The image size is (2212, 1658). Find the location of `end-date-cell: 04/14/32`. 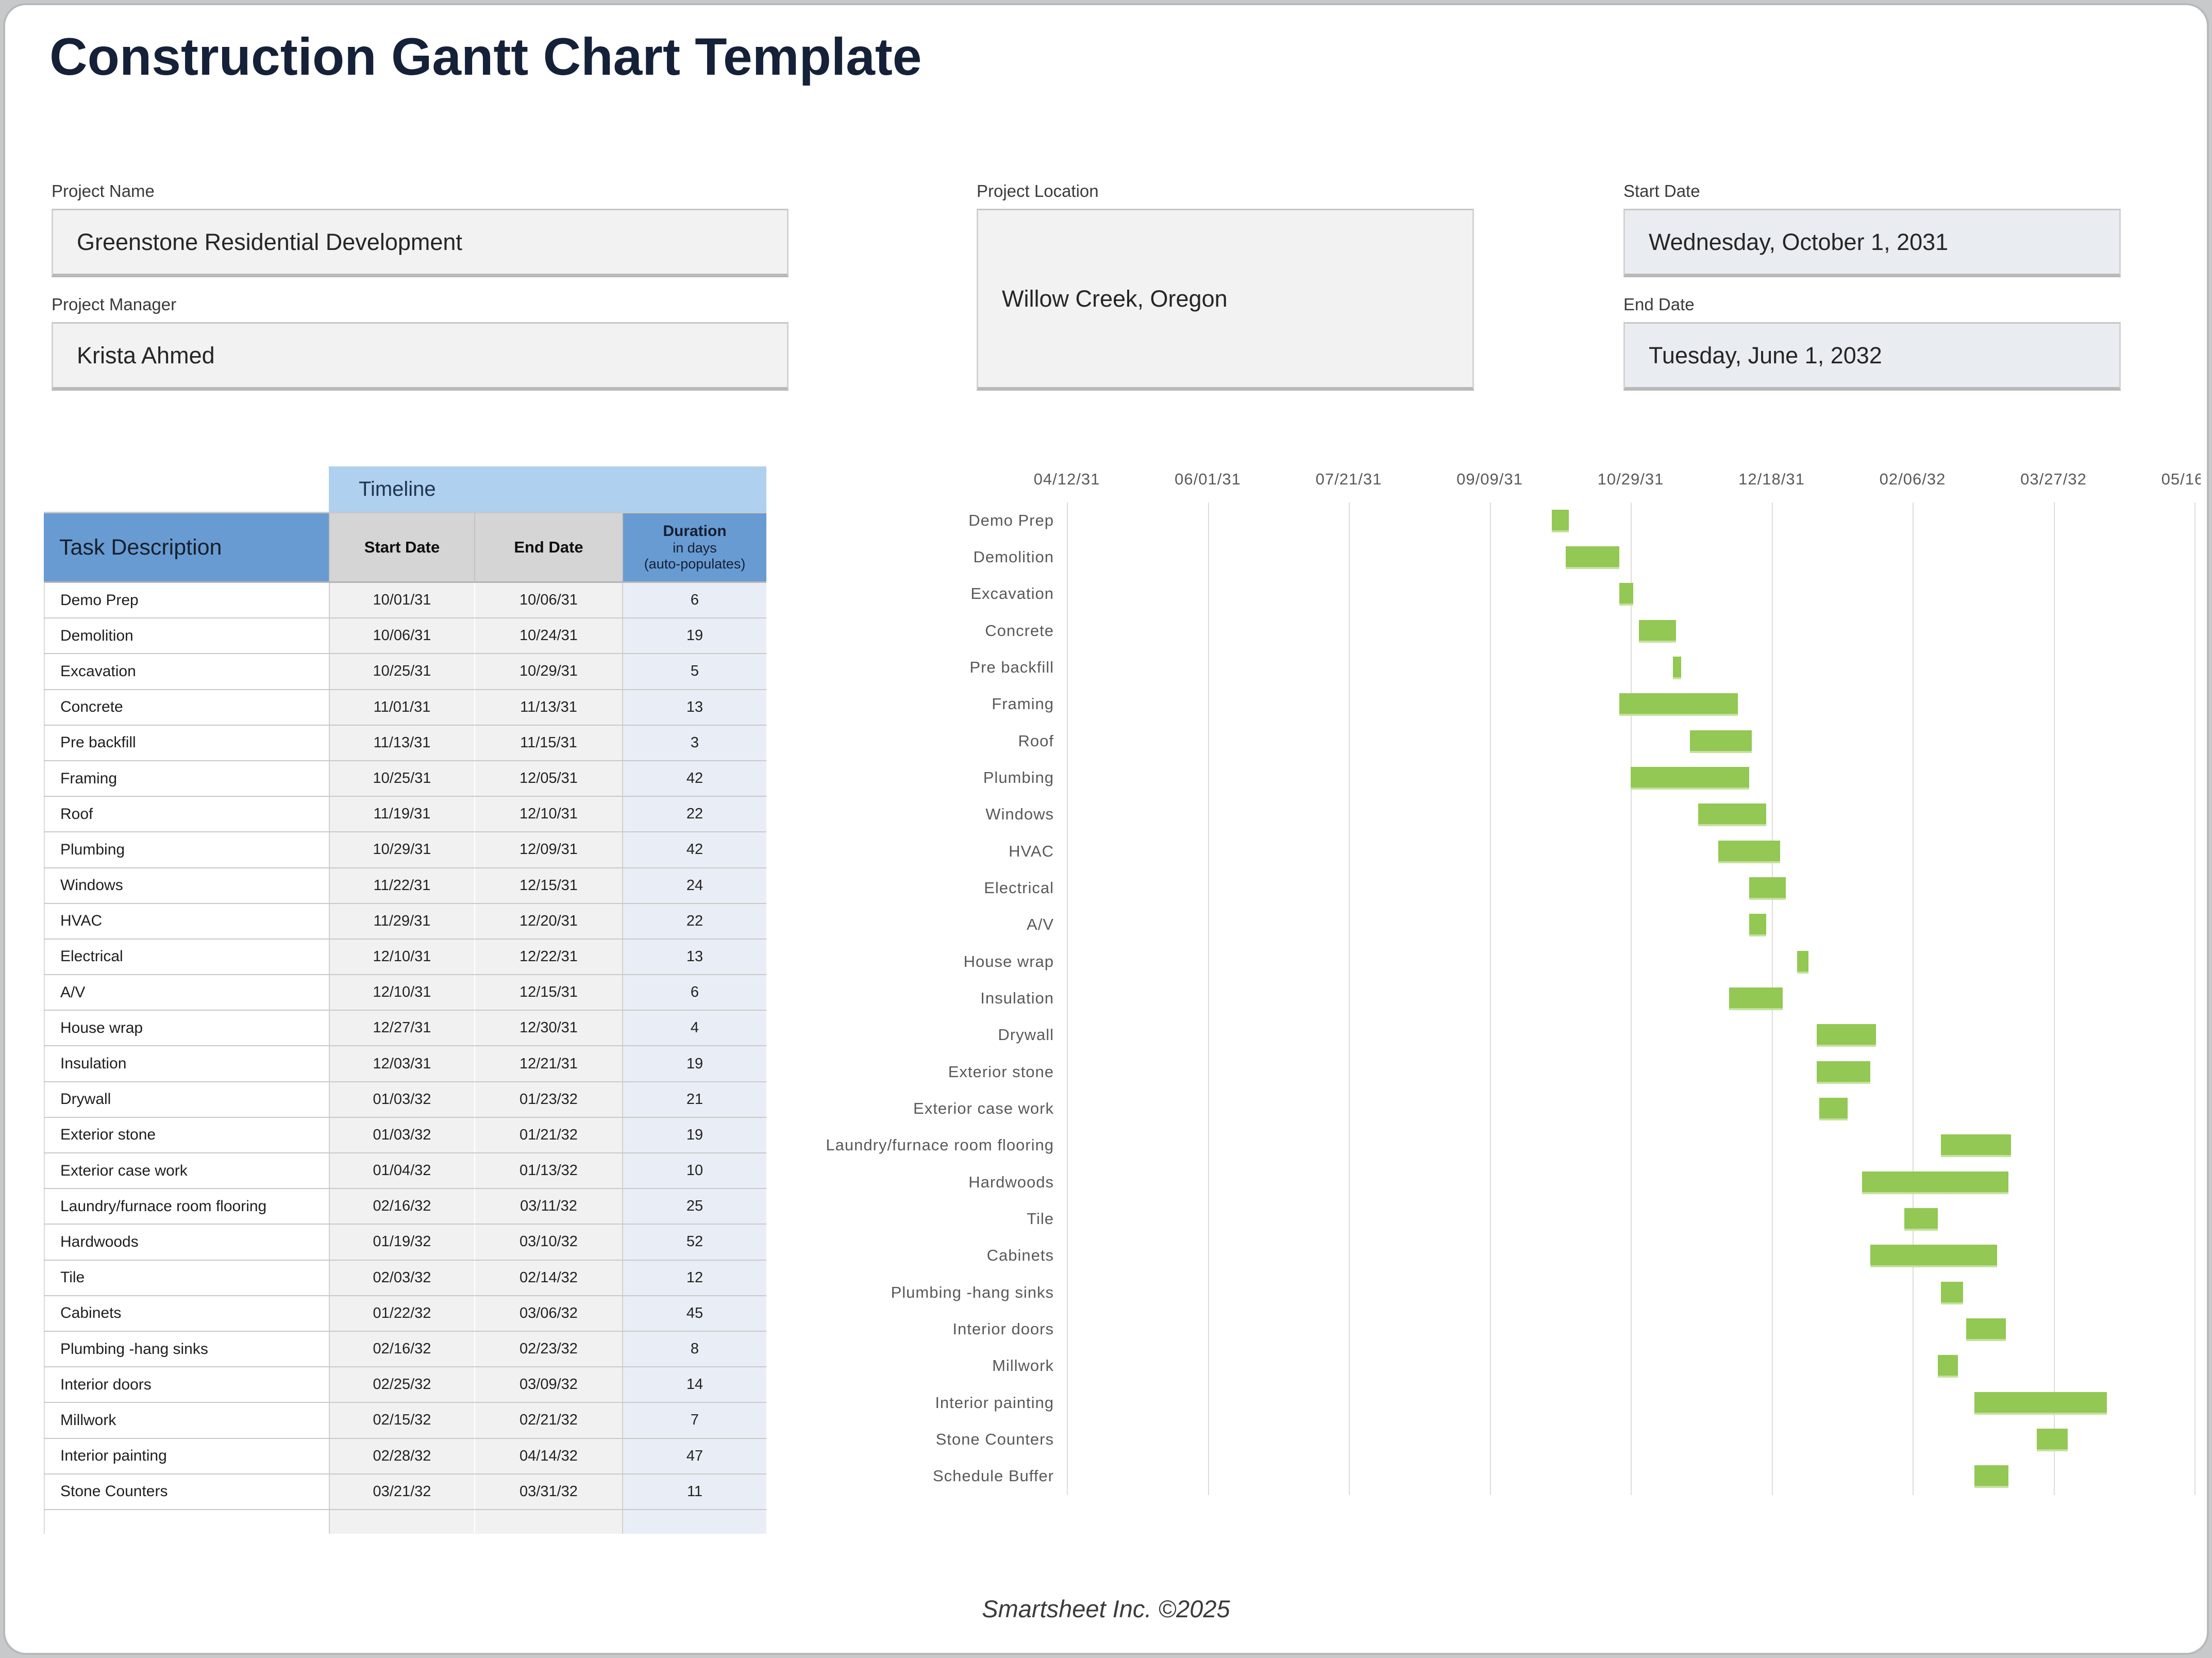

end-date-cell: 04/14/32 is located at coordinates (548, 1456).